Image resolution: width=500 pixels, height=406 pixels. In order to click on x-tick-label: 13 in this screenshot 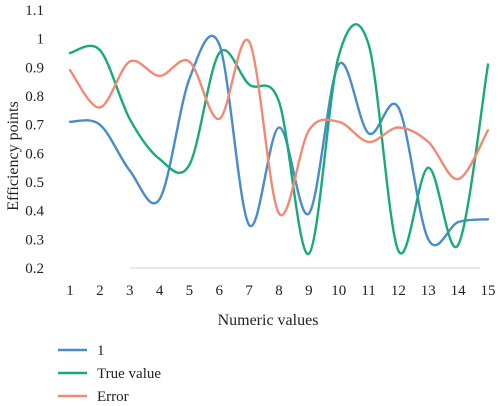, I will do `click(428, 291)`.